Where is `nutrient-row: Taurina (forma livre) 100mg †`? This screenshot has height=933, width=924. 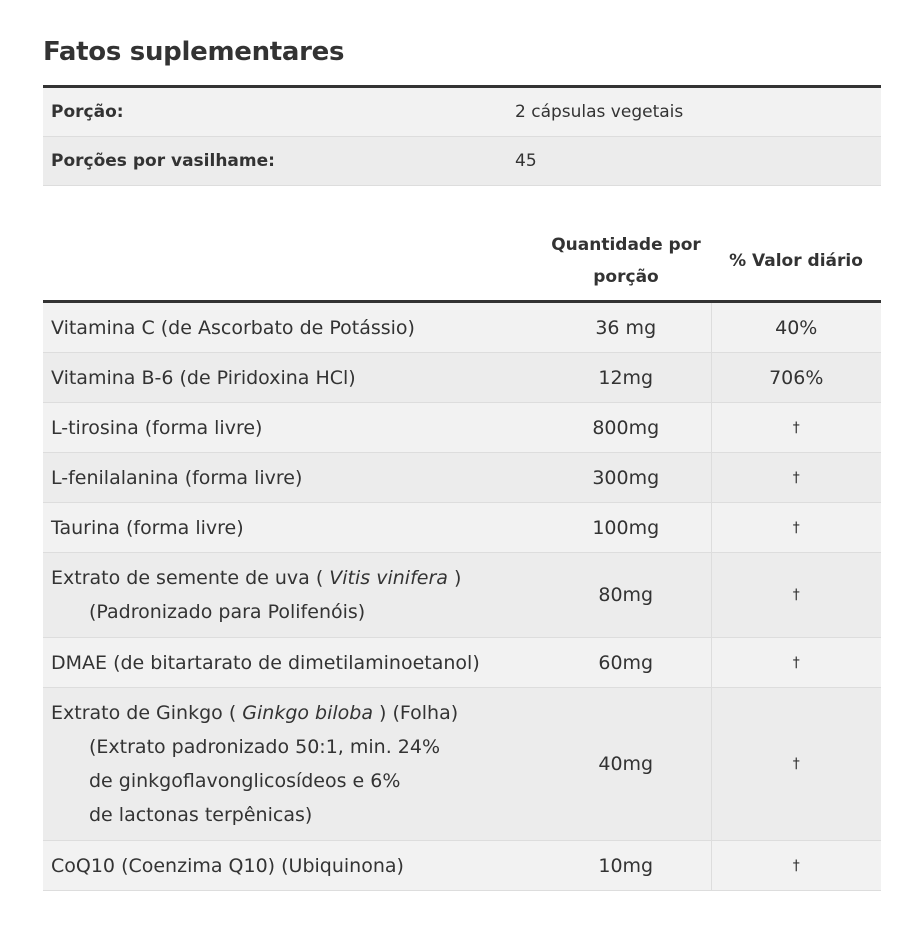 nutrient-row: Taurina (forma livre) 100mg † is located at coordinates (462, 527).